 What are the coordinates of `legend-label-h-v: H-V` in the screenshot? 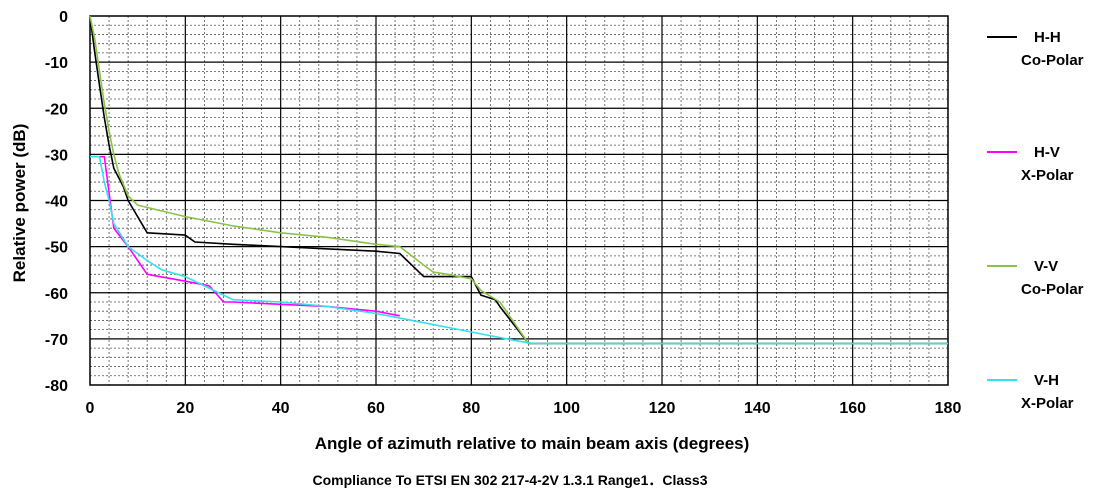 It's located at (1047, 152).